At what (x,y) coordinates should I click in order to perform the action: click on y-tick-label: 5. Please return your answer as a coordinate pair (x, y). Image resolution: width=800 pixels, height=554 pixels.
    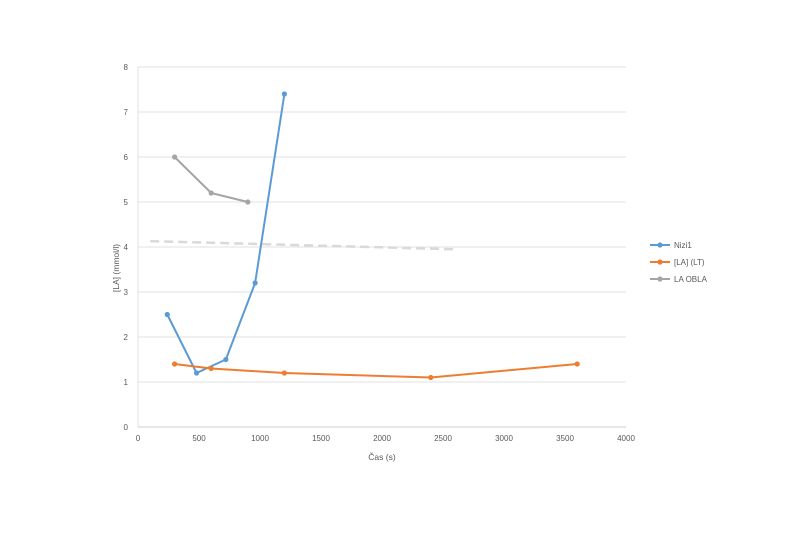
    Looking at the image, I should click on (126, 202).